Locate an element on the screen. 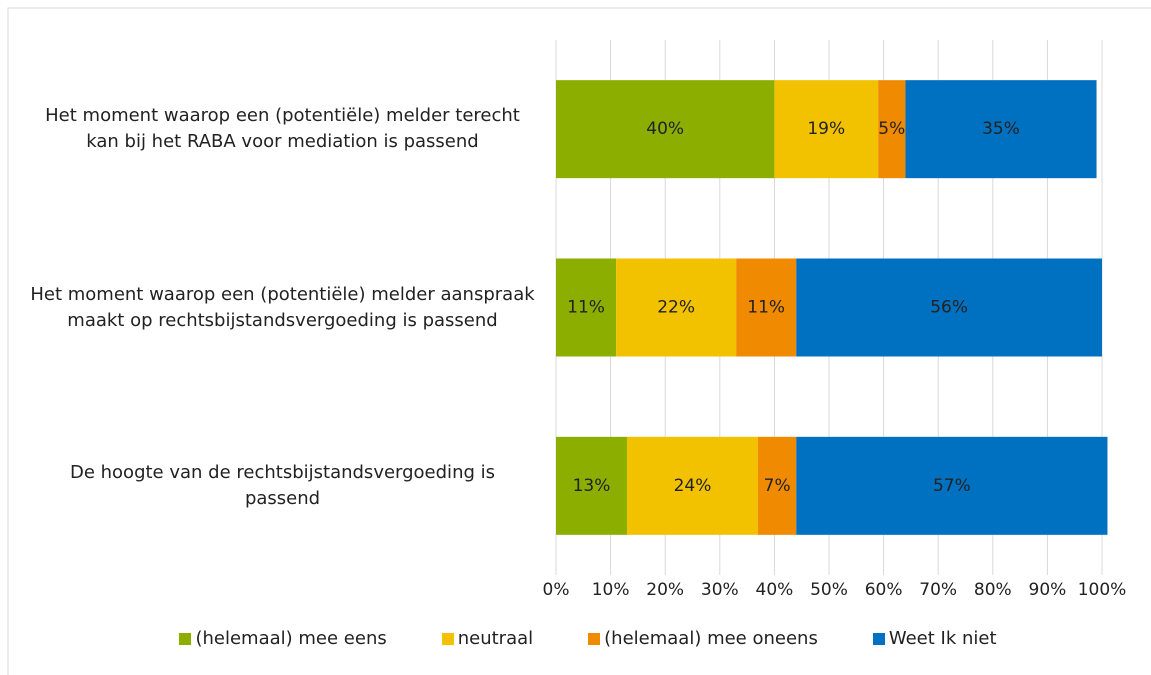  legend-label: (helemaal) mee oneens is located at coordinates (711, 638).